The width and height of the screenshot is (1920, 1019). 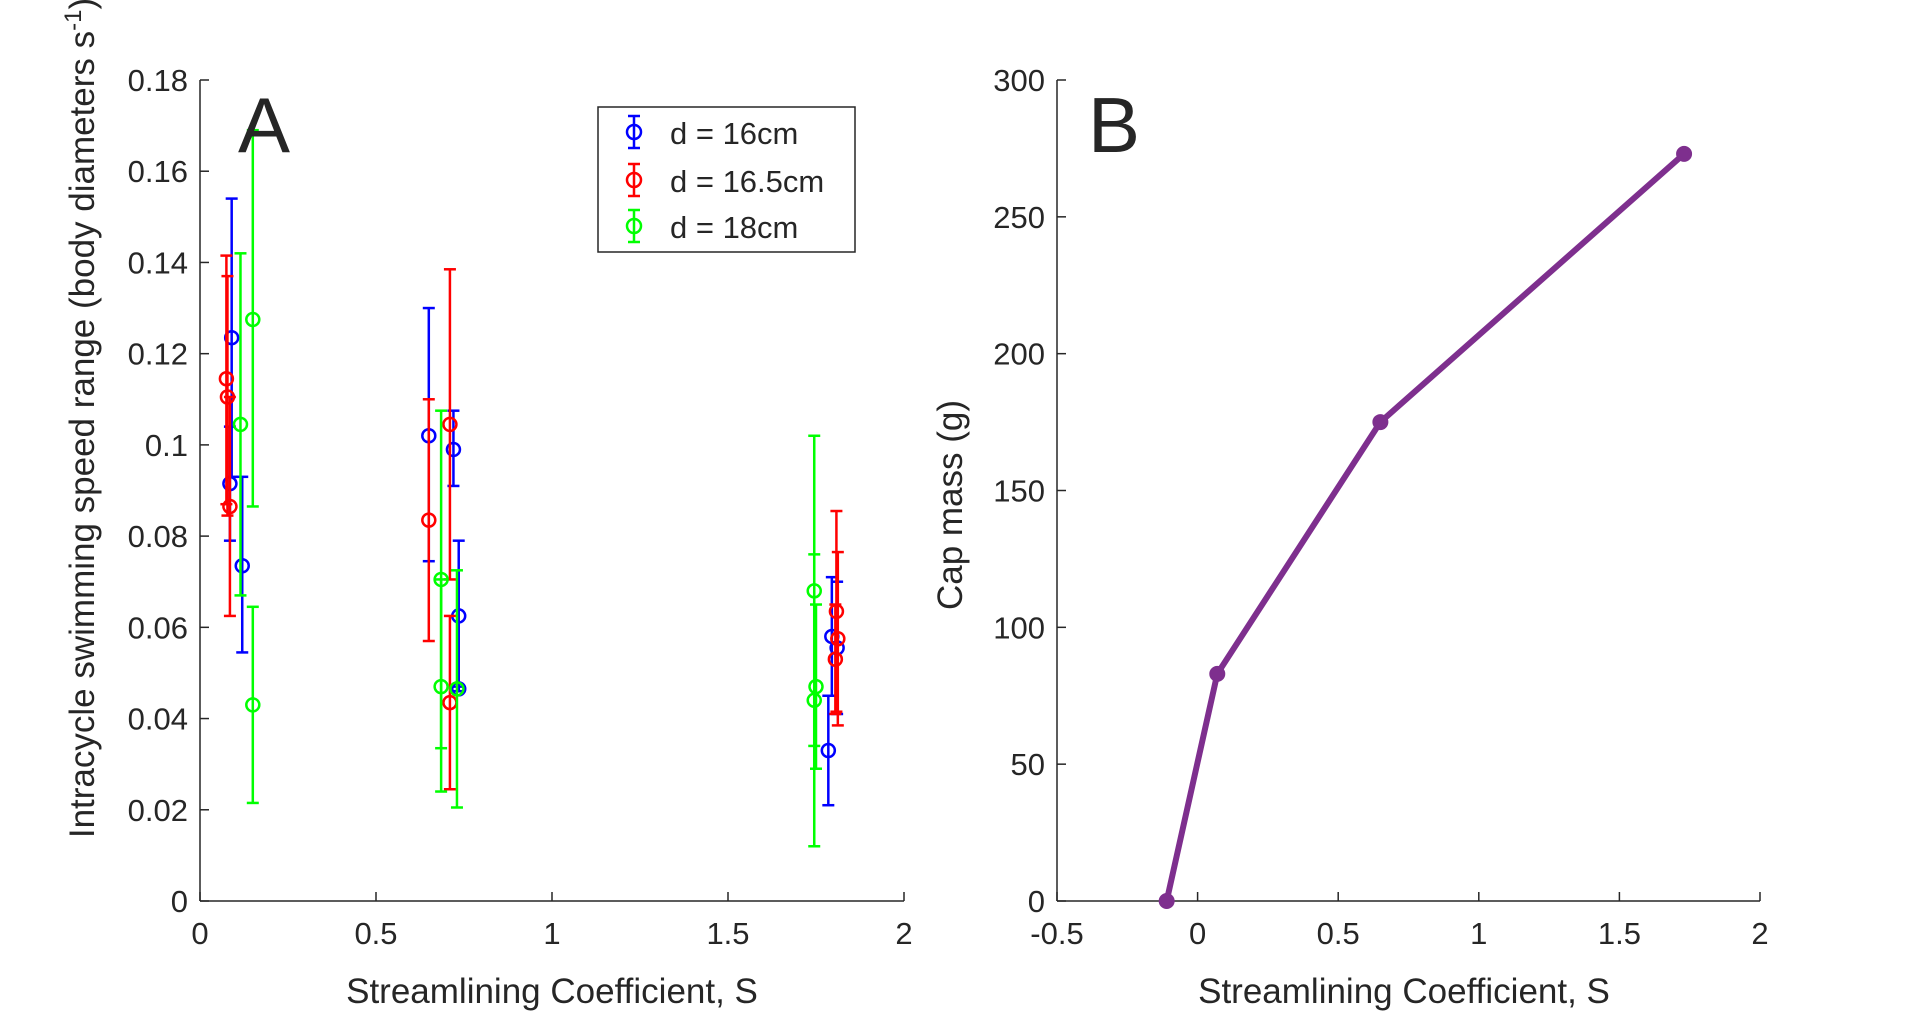 I want to click on panel-a-y-axis-label-suffix: ), so click(x=82, y=5).